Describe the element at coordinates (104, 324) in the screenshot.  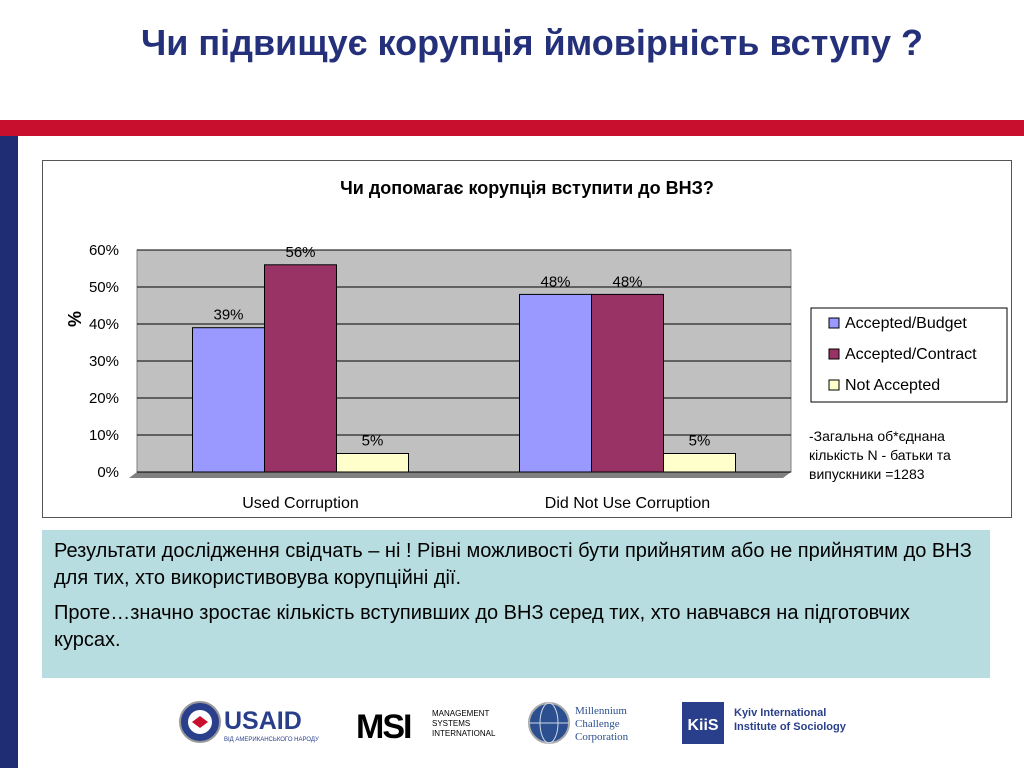
I see `y-tick-label: 40%` at that location.